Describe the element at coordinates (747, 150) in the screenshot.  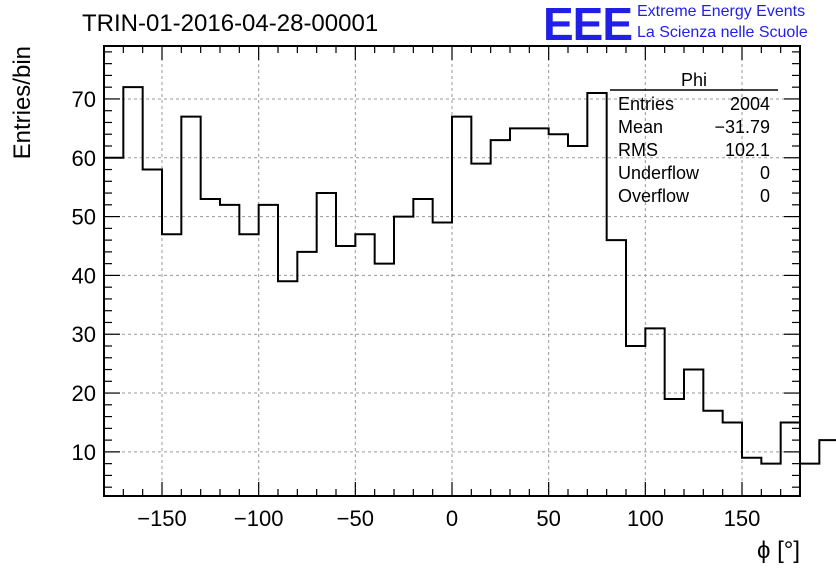
I see `stats-row-value: 102.1` at that location.